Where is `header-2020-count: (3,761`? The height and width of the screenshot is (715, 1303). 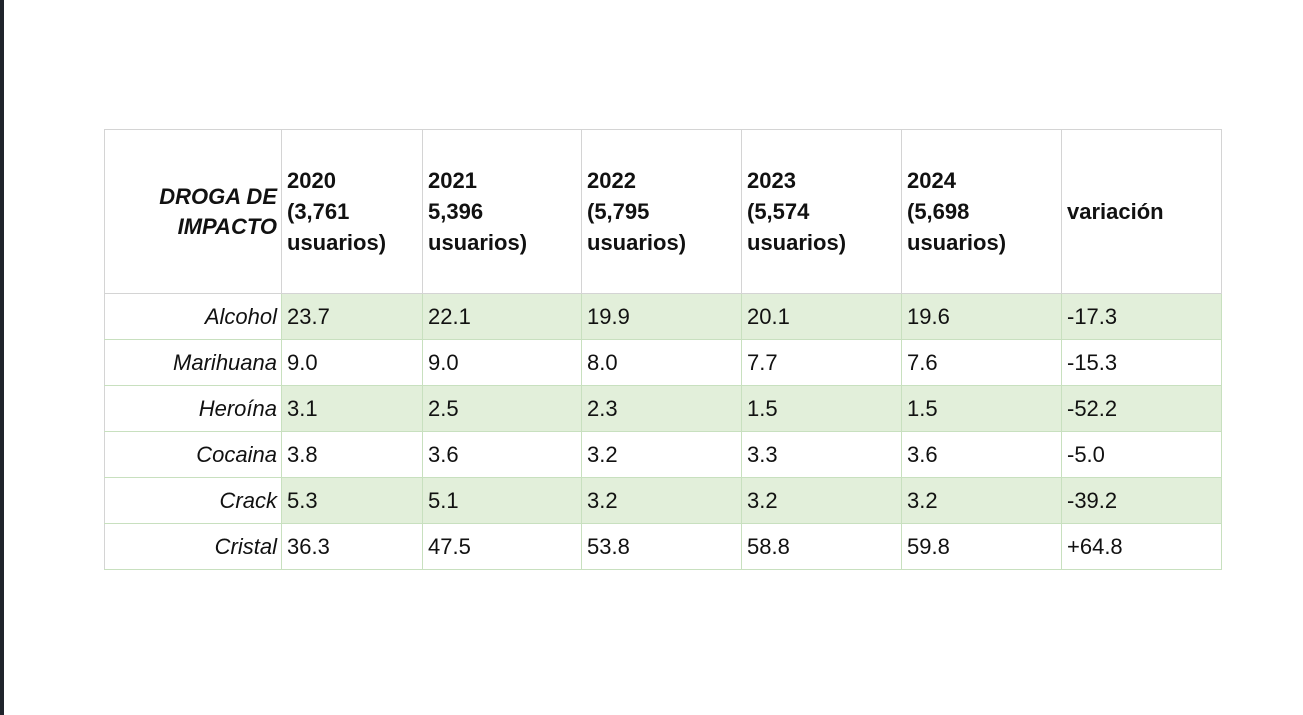
header-2020-count: (3,761 is located at coordinates (318, 211).